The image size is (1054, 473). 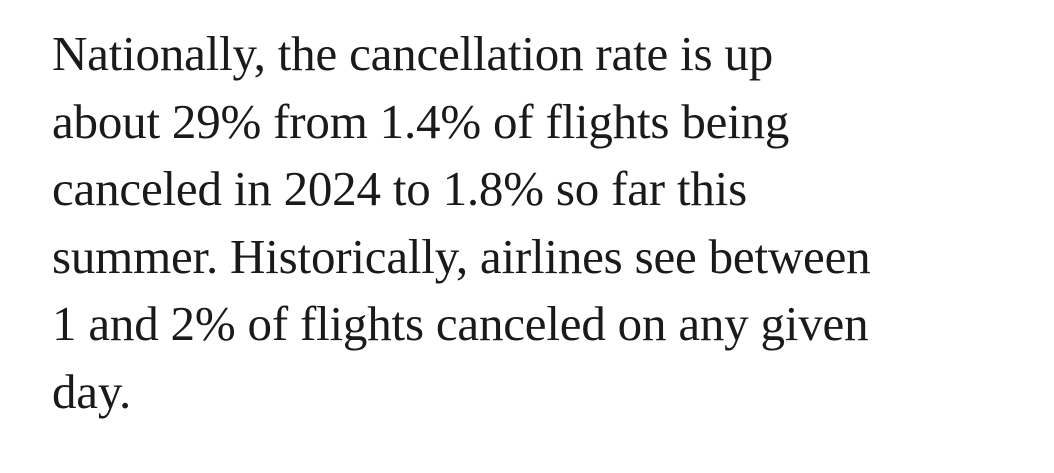 What do you see at coordinates (92, 391) in the screenshot?
I see `paragraph-line: day.` at bounding box center [92, 391].